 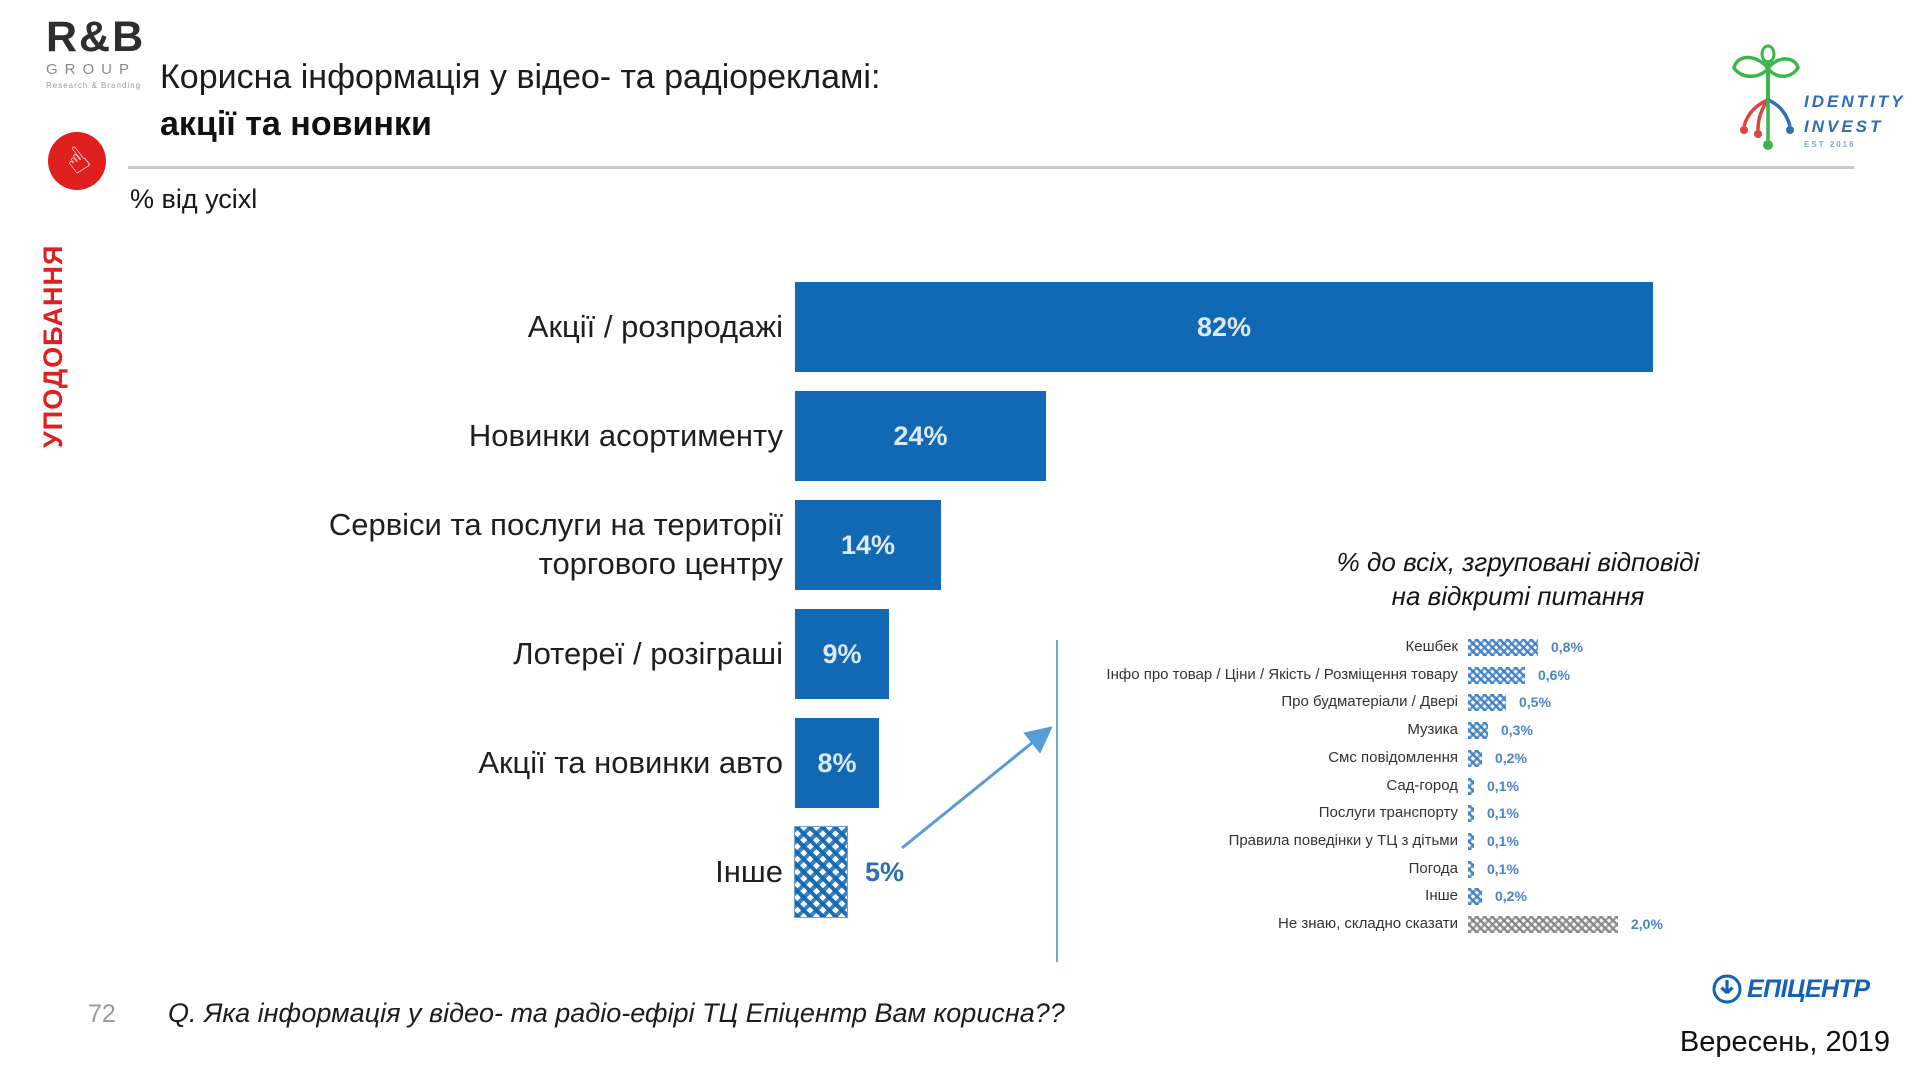 I want to click on identity-logo-line3: EST 2016, so click(x=1830, y=145).